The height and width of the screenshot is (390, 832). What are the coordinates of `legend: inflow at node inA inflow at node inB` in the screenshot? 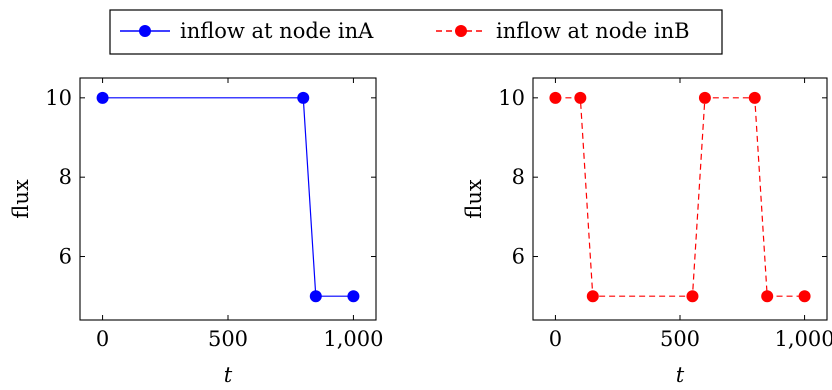 It's located at (416, 32).